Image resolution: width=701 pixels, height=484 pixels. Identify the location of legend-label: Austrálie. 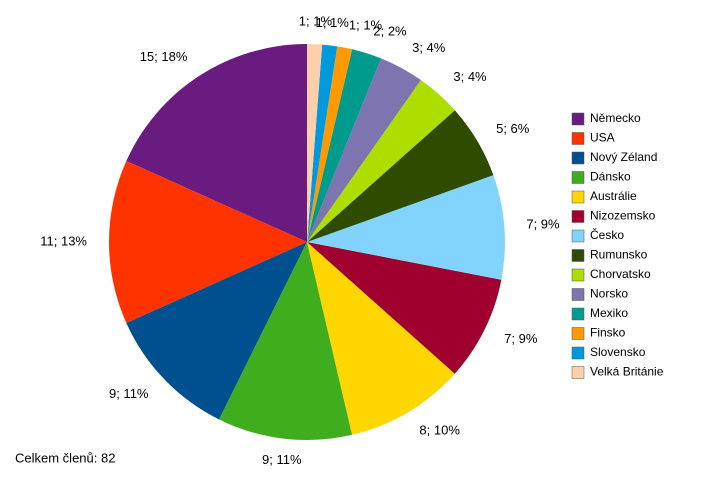
(613, 196).